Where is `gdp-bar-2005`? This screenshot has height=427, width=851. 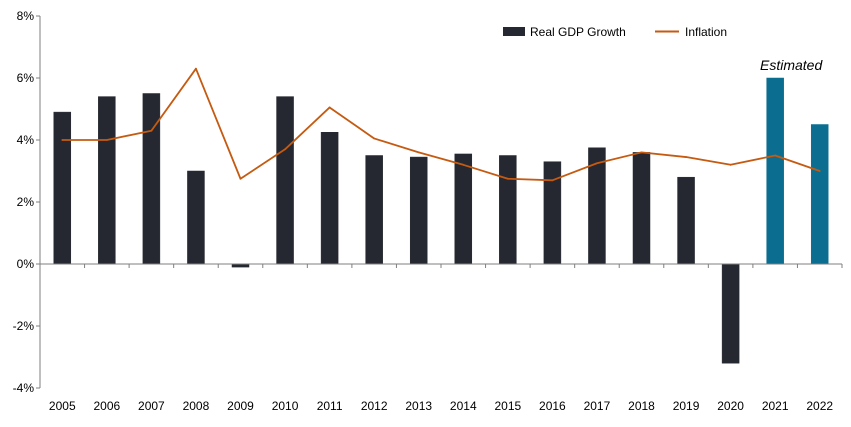 gdp-bar-2005 is located at coordinates (62, 188).